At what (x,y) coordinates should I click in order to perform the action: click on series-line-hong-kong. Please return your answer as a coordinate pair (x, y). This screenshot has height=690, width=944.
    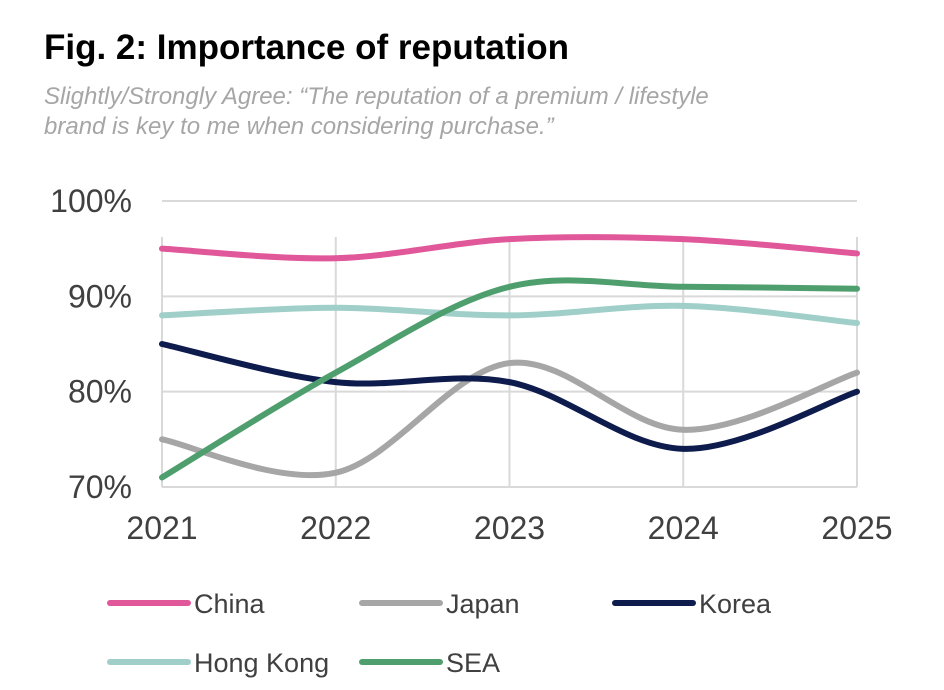
    Looking at the image, I should click on (509, 314).